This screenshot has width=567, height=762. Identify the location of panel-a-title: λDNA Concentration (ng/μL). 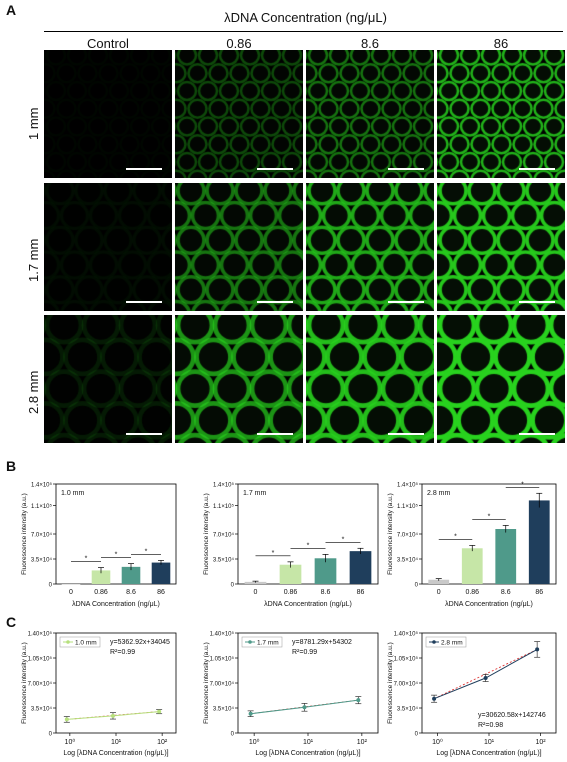
(305, 17).